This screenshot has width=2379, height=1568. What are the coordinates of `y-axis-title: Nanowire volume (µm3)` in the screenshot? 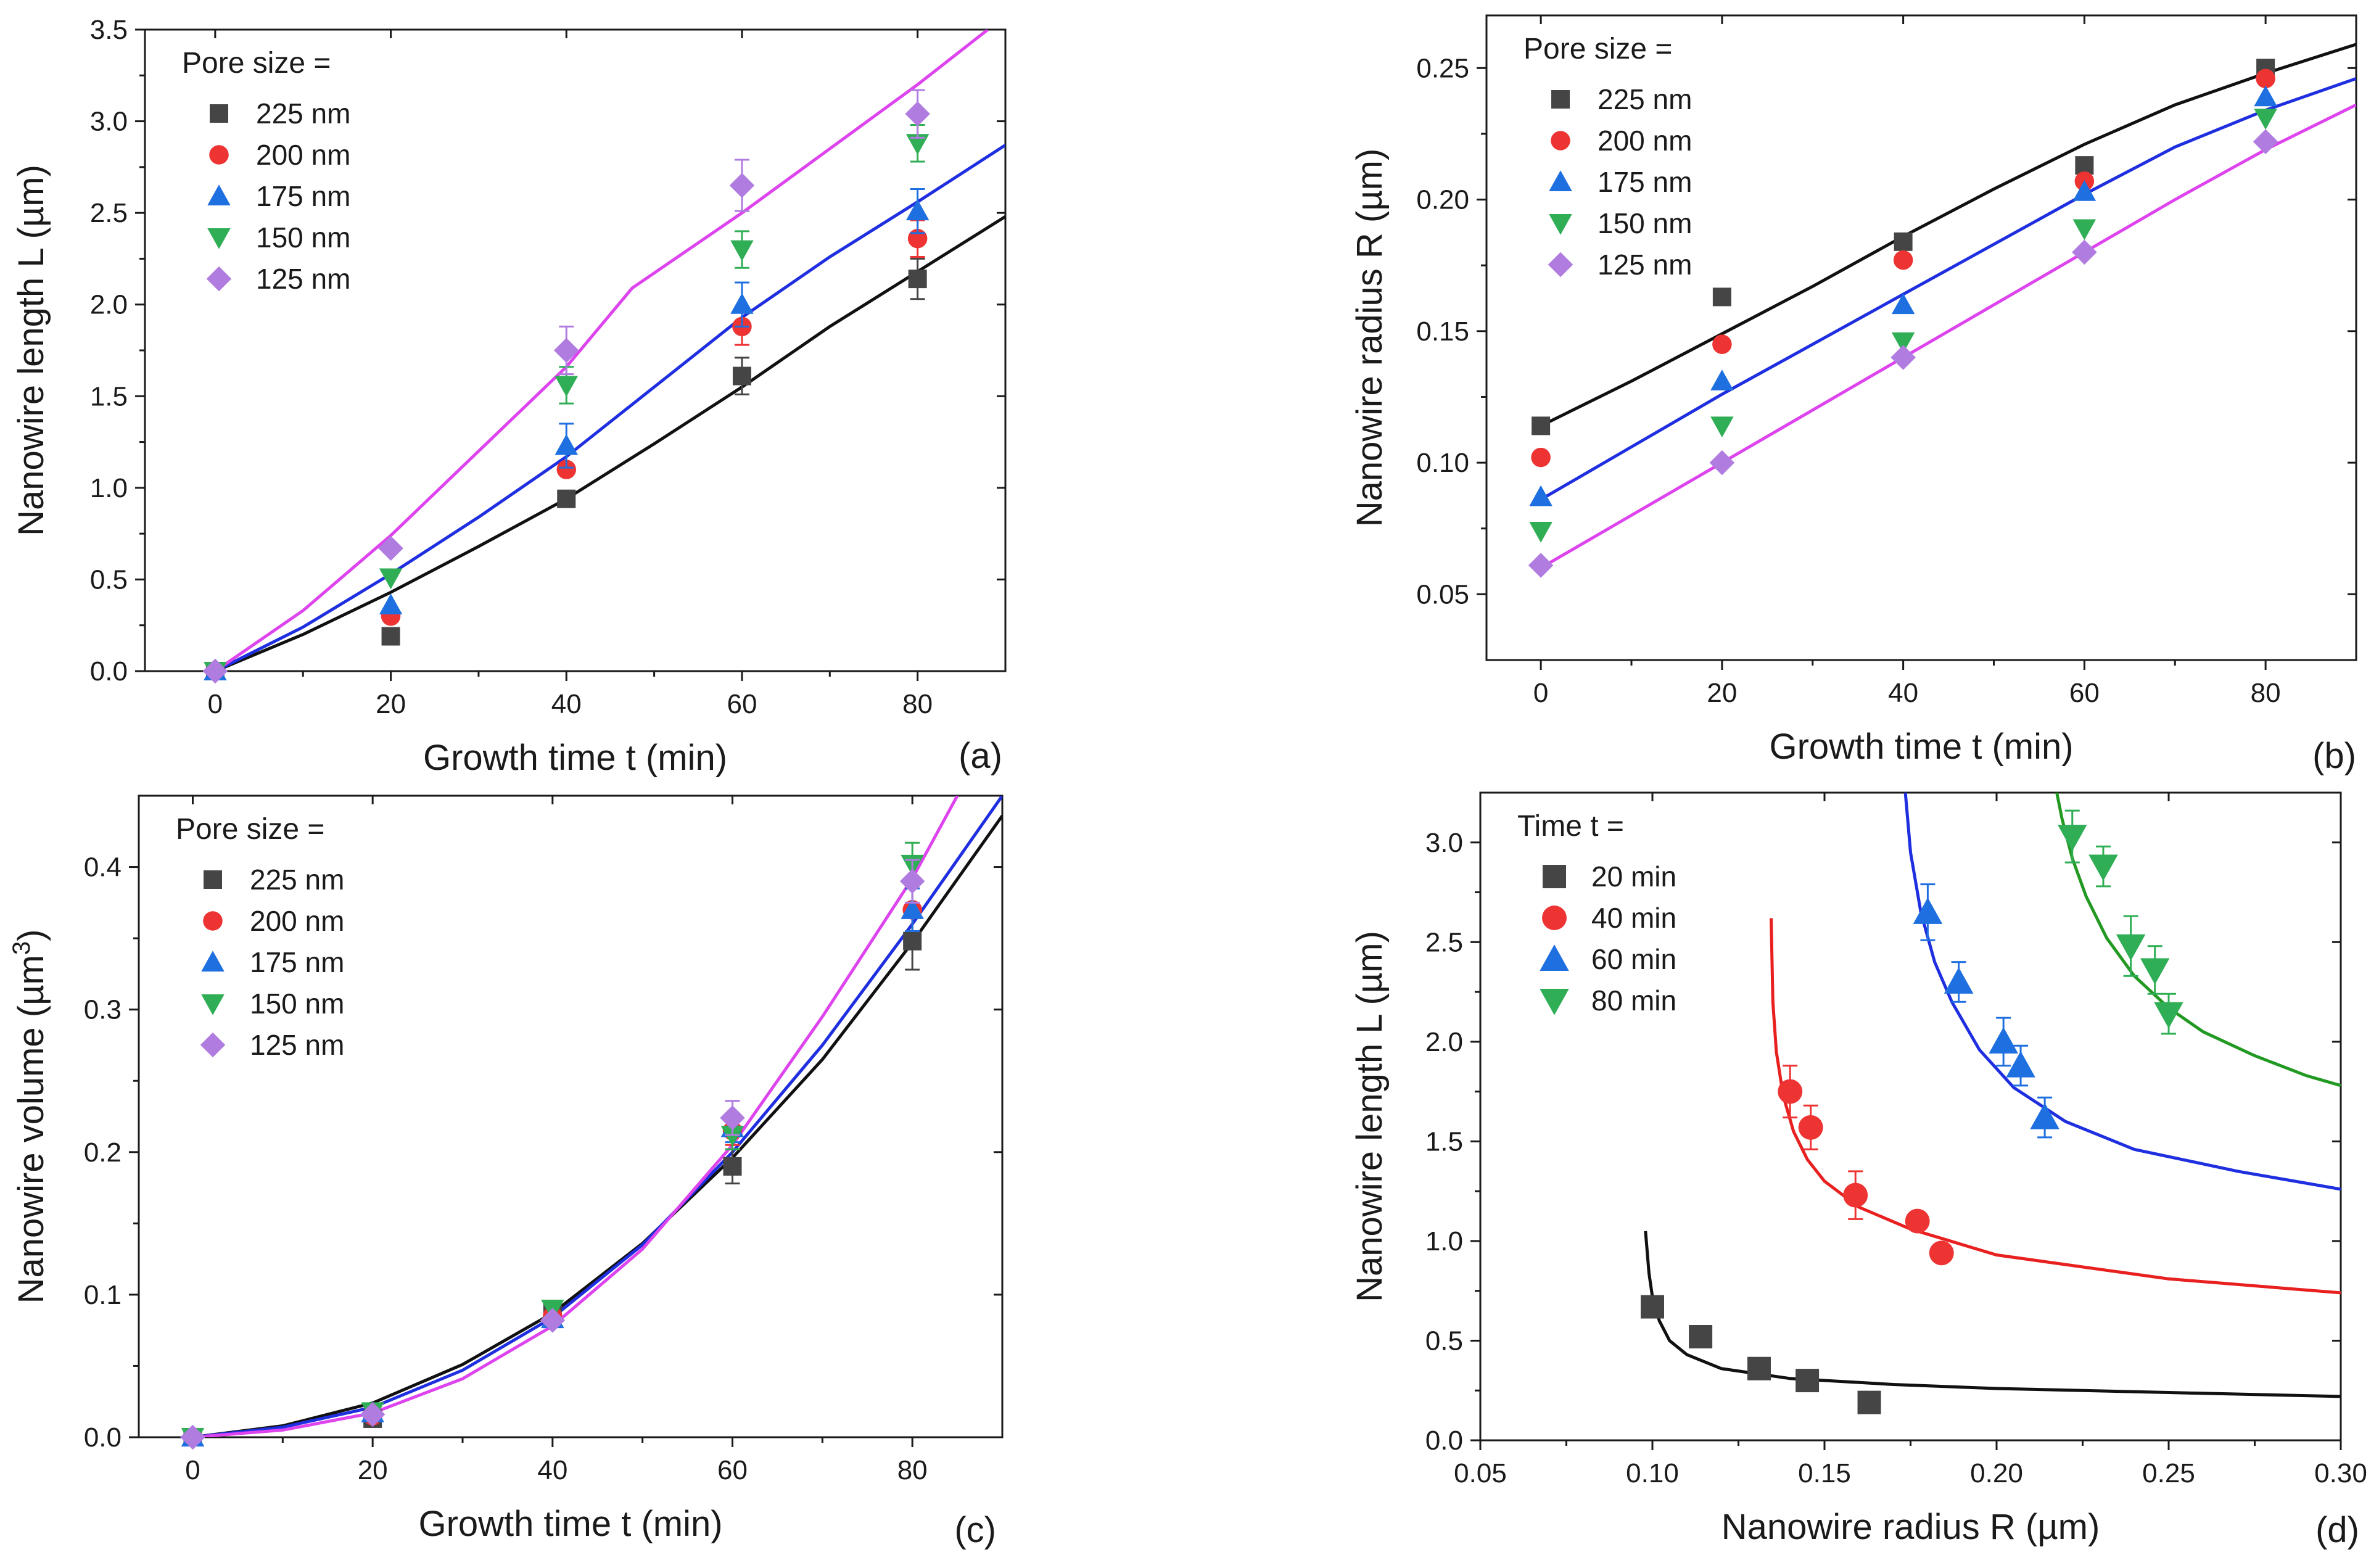 It's located at (29, 1117).